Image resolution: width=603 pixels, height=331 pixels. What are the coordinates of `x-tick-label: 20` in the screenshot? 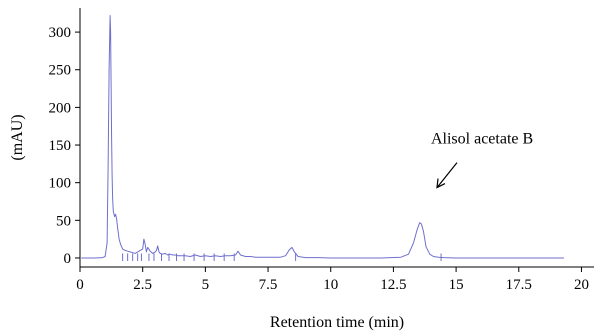 It's located at (581, 285).